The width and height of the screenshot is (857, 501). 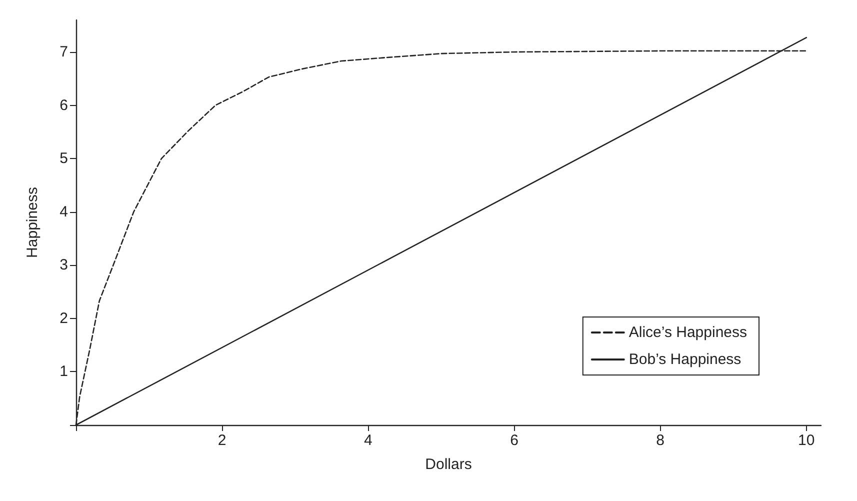 I want to click on y-tick-label: 1, so click(x=64, y=371).